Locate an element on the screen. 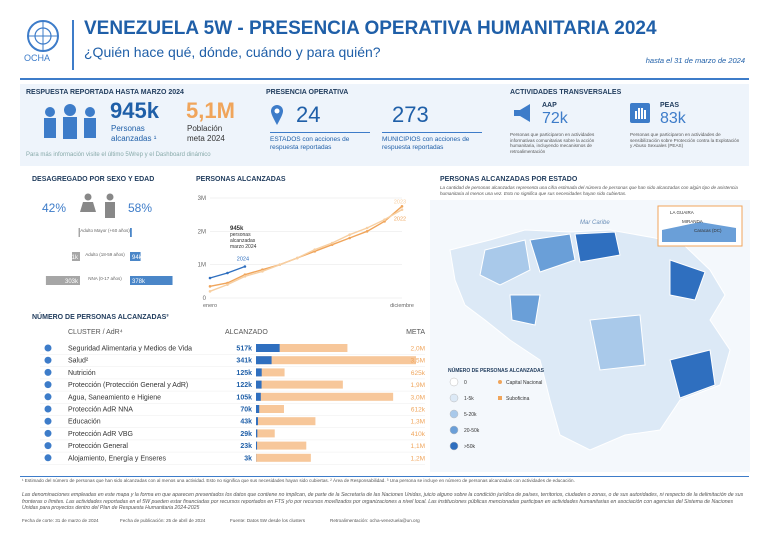 The height and width of the screenshot is (541, 769). annotation: personas alcanzadas marzo 2024 is located at coordinates (243, 241).